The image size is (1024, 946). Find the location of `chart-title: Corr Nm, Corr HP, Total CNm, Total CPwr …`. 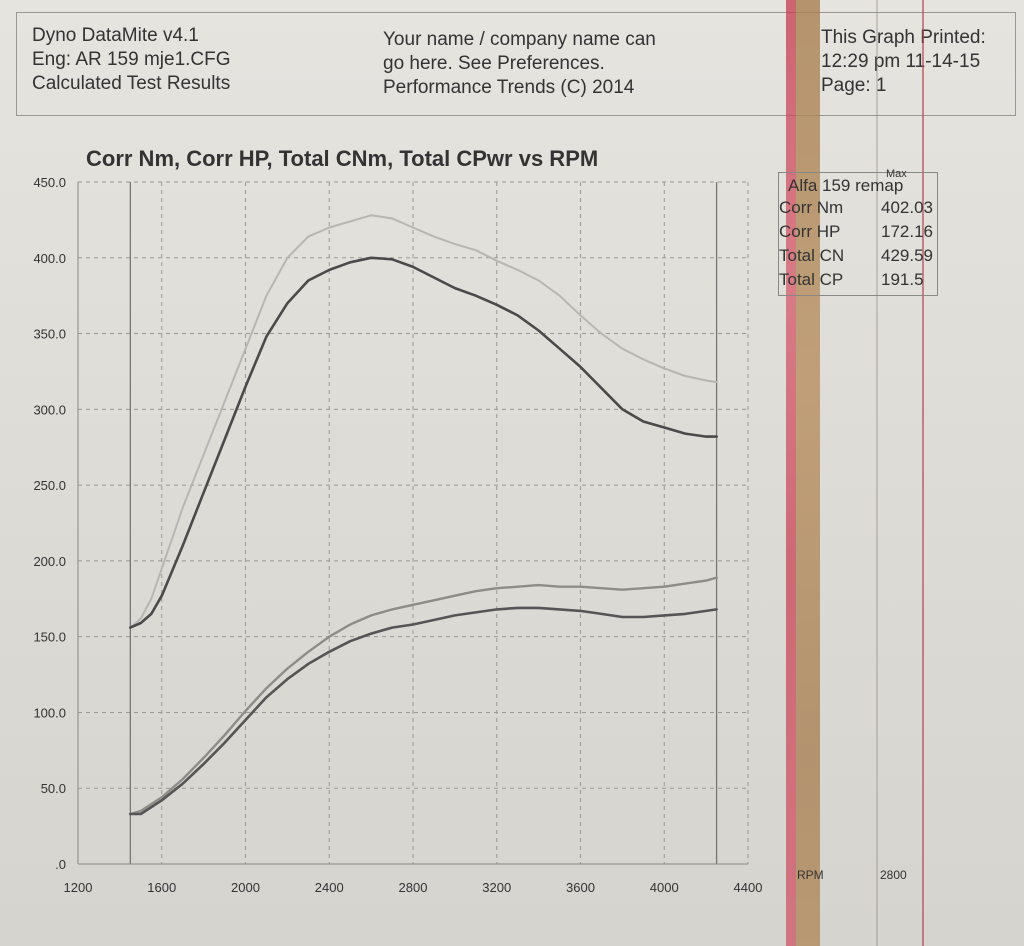

chart-title: Corr Nm, Corr HP, Total CNm, Total CPwr … is located at coordinates (342, 158).